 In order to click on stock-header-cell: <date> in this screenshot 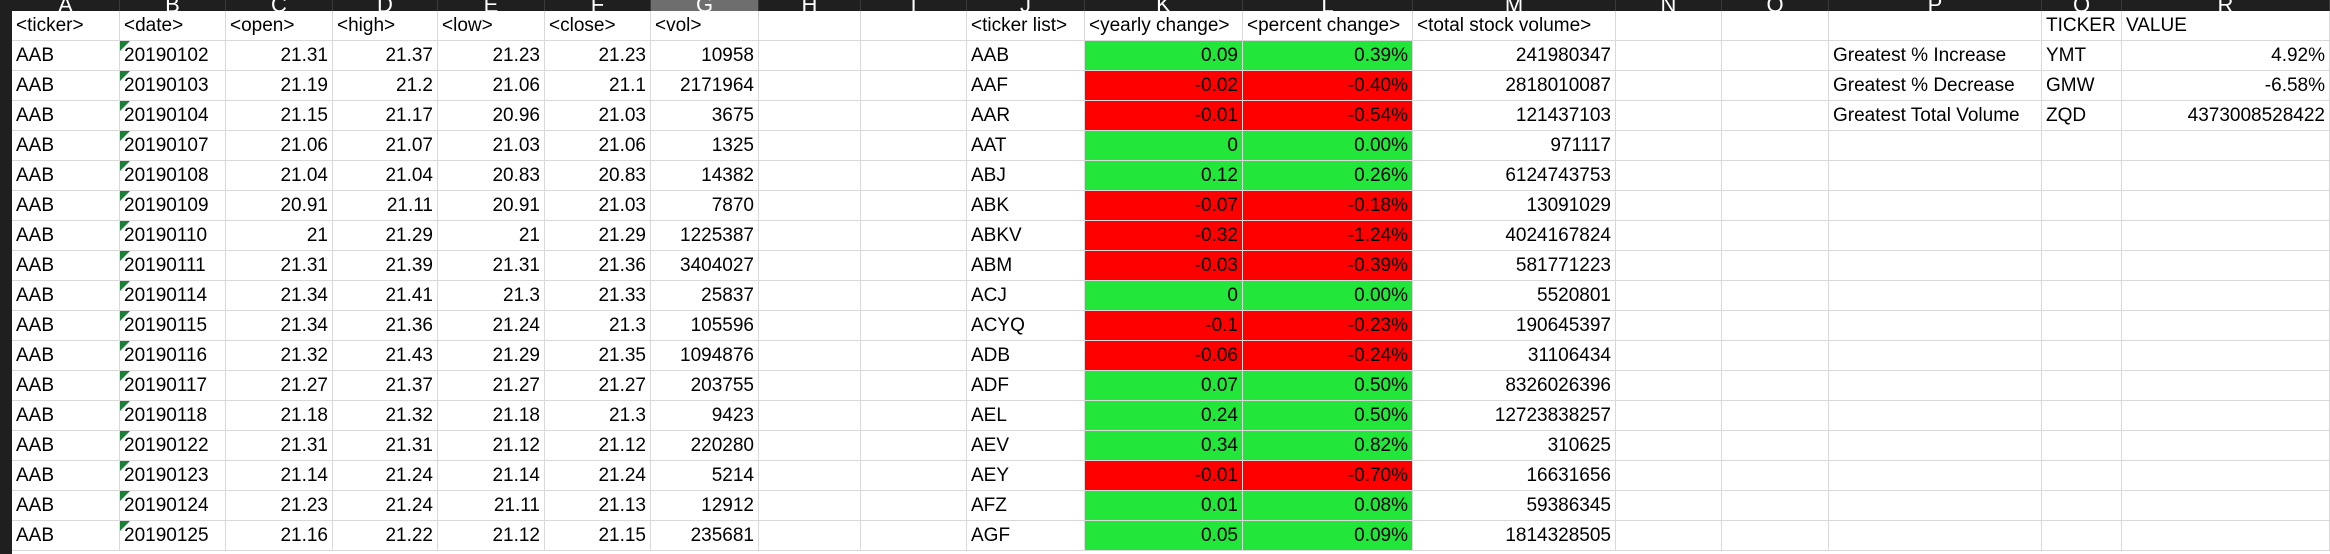, I will do `click(173, 26)`.